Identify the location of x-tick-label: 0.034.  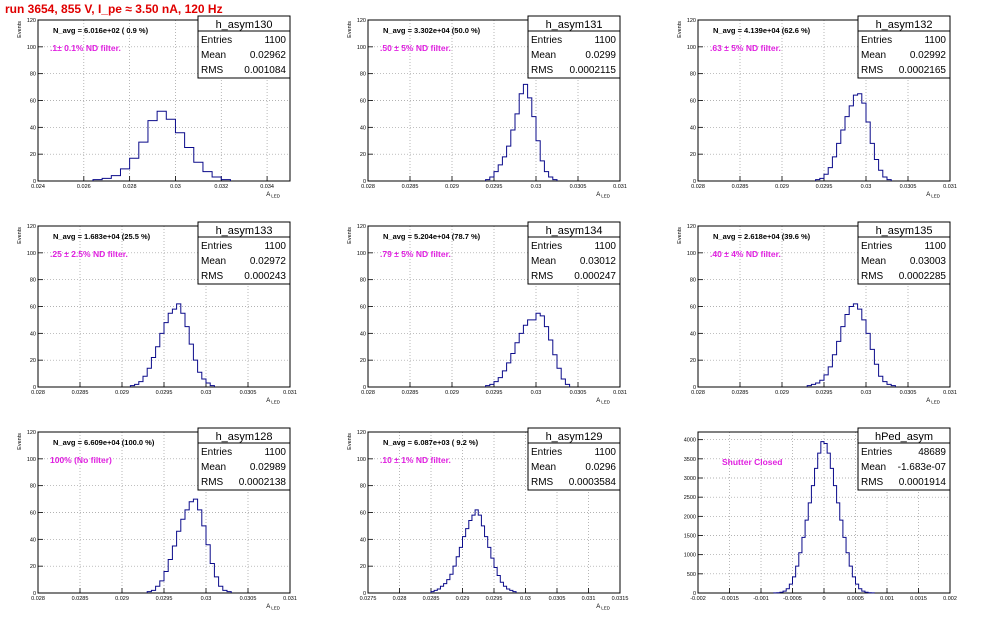
(267, 187).